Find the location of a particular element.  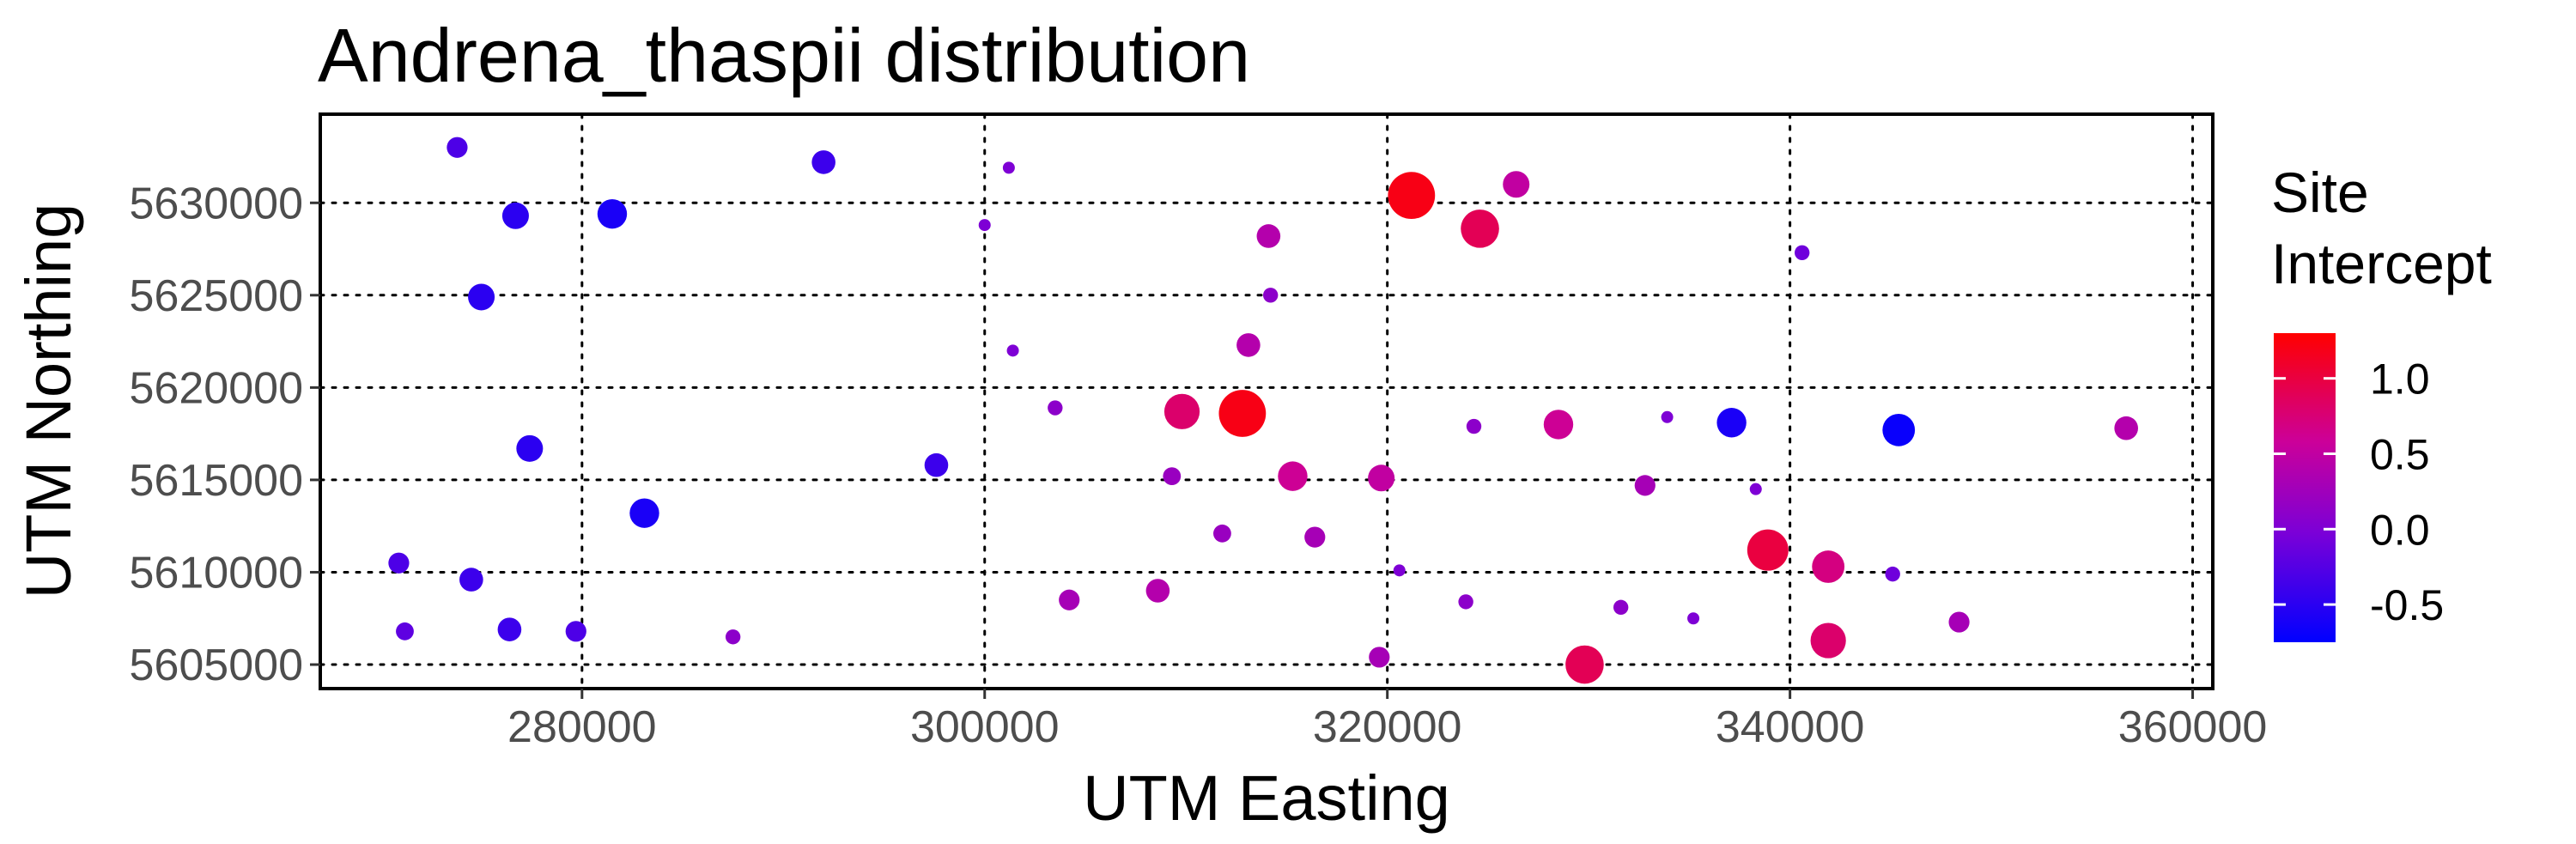

x-tick-label: 300000 is located at coordinates (985, 727).